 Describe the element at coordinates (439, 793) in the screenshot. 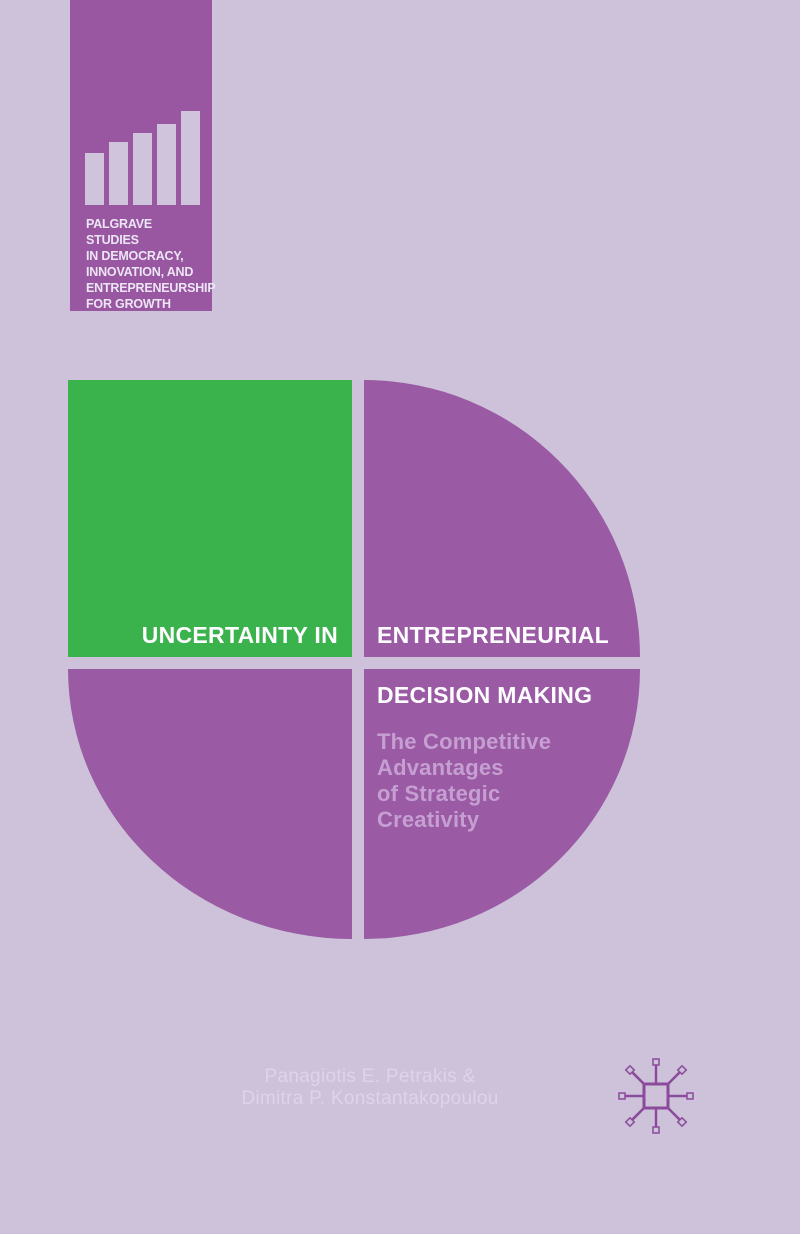

I see `subtitle-line: of Strategic` at that location.